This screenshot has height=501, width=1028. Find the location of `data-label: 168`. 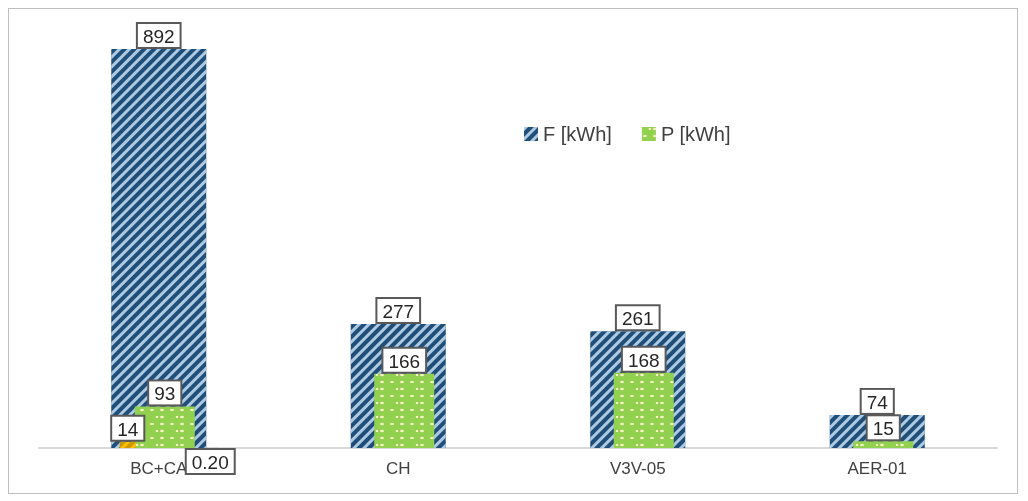

data-label: 168 is located at coordinates (643, 360).